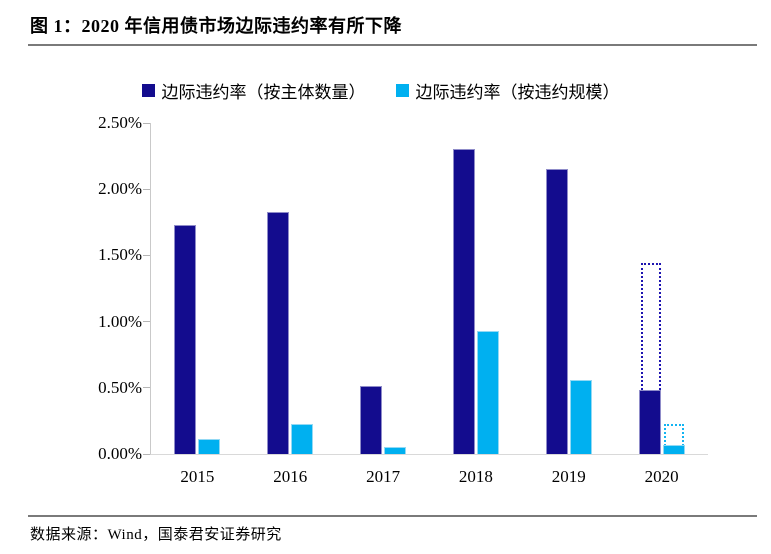 This screenshot has width=771, height=554. What do you see at coordinates (216, 26) in the screenshot?
I see `figure-title: 图 1：2020 年信用债市场边际违约率有所下降` at bounding box center [216, 26].